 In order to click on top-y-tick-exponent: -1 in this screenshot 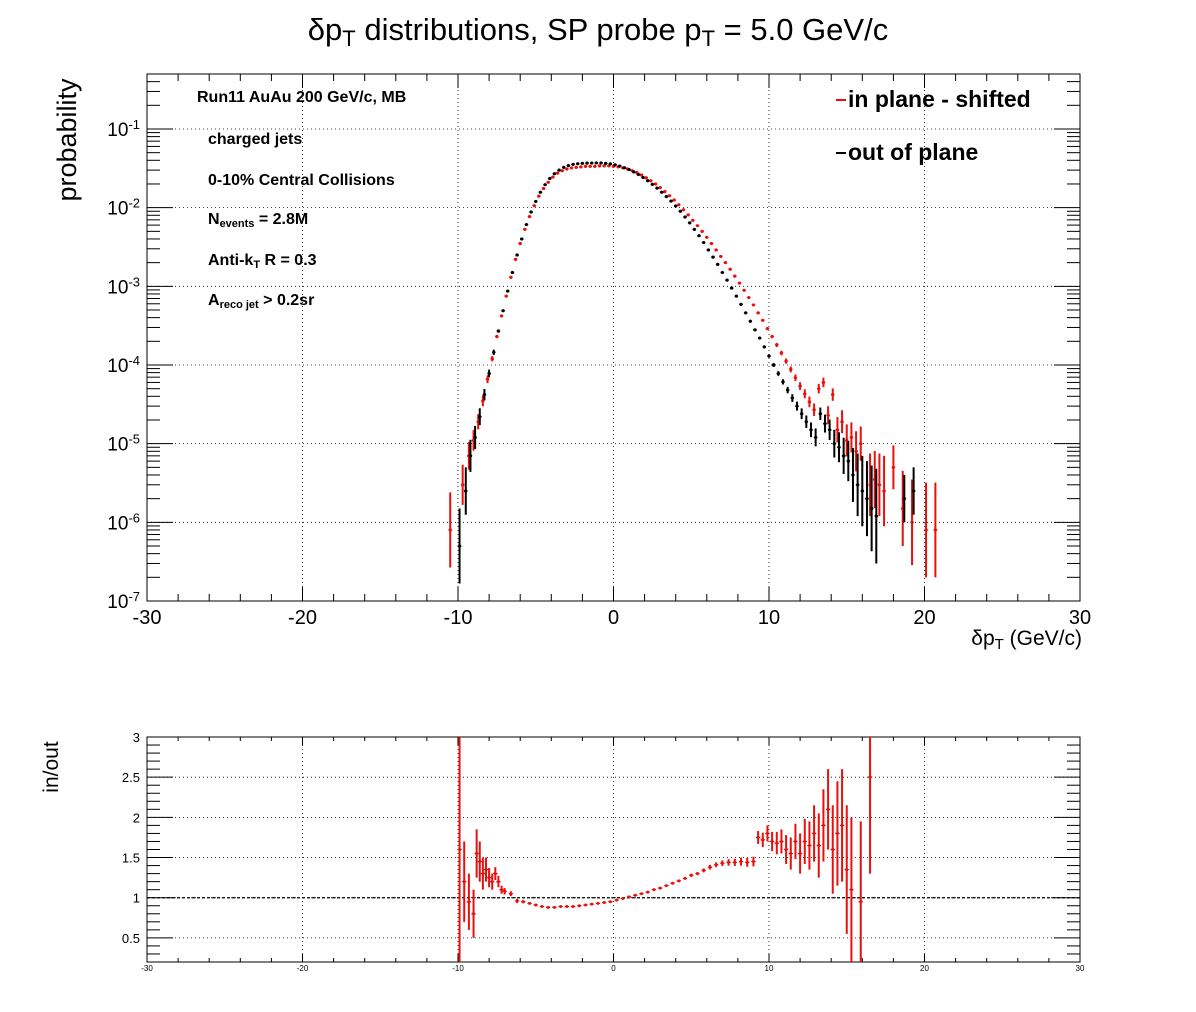, I will do `click(134, 123)`.